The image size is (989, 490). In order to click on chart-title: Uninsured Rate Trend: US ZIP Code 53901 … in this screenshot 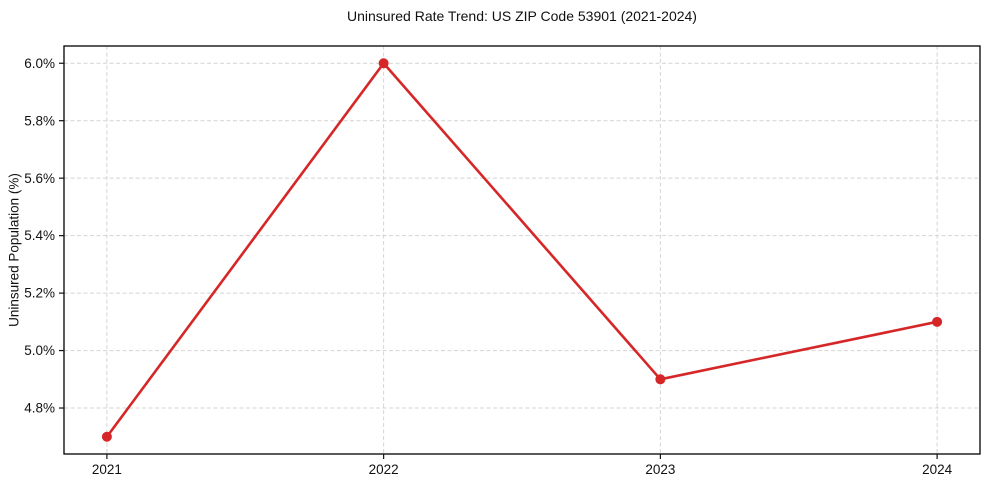, I will do `click(522, 16)`.